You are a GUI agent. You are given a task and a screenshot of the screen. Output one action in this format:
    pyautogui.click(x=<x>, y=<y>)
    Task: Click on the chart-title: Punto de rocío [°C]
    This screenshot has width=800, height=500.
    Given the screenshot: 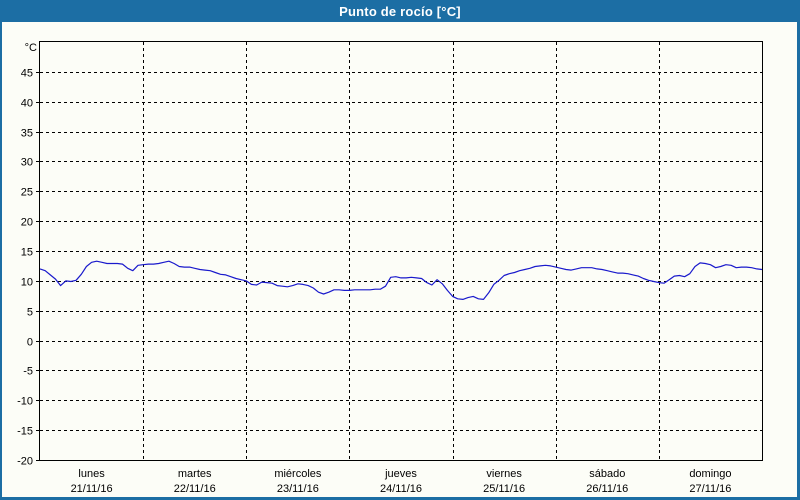 What is the action you would take?
    pyautogui.click(x=400, y=11)
    